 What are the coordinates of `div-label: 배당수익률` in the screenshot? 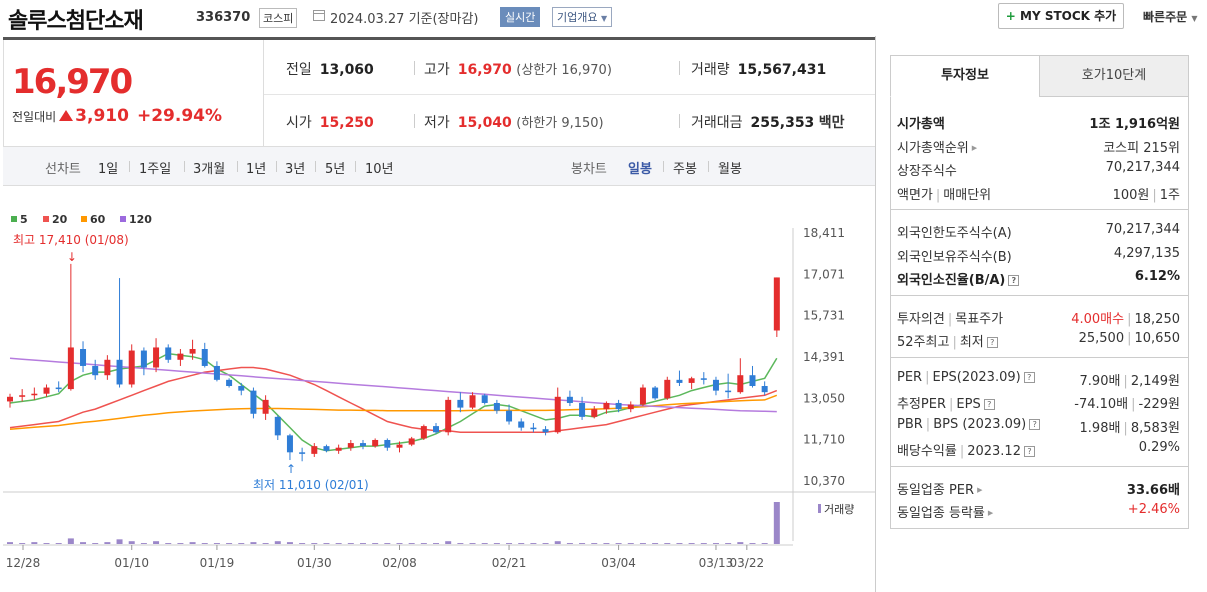 It's located at (927, 451).